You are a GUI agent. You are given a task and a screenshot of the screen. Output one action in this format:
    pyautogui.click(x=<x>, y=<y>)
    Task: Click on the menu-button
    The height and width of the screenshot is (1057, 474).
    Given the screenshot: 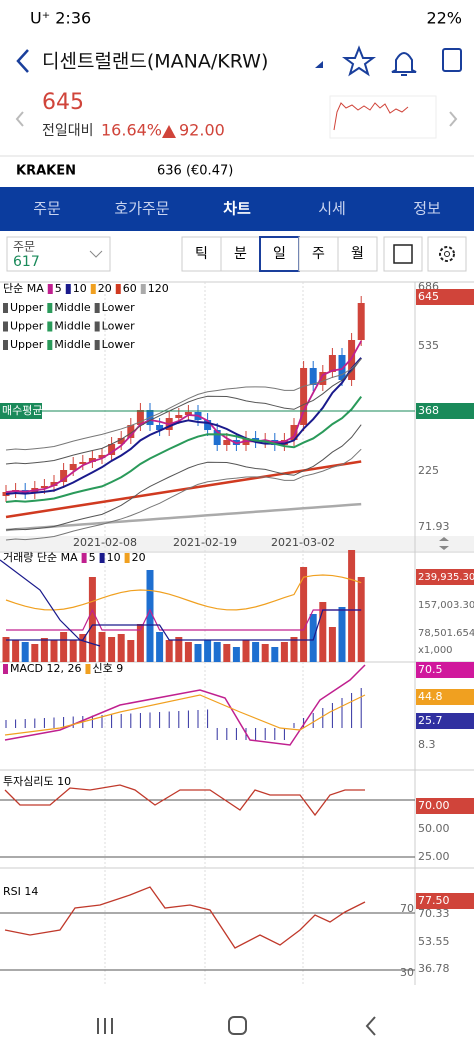 What is the action you would take?
    pyautogui.click(x=452, y=60)
    